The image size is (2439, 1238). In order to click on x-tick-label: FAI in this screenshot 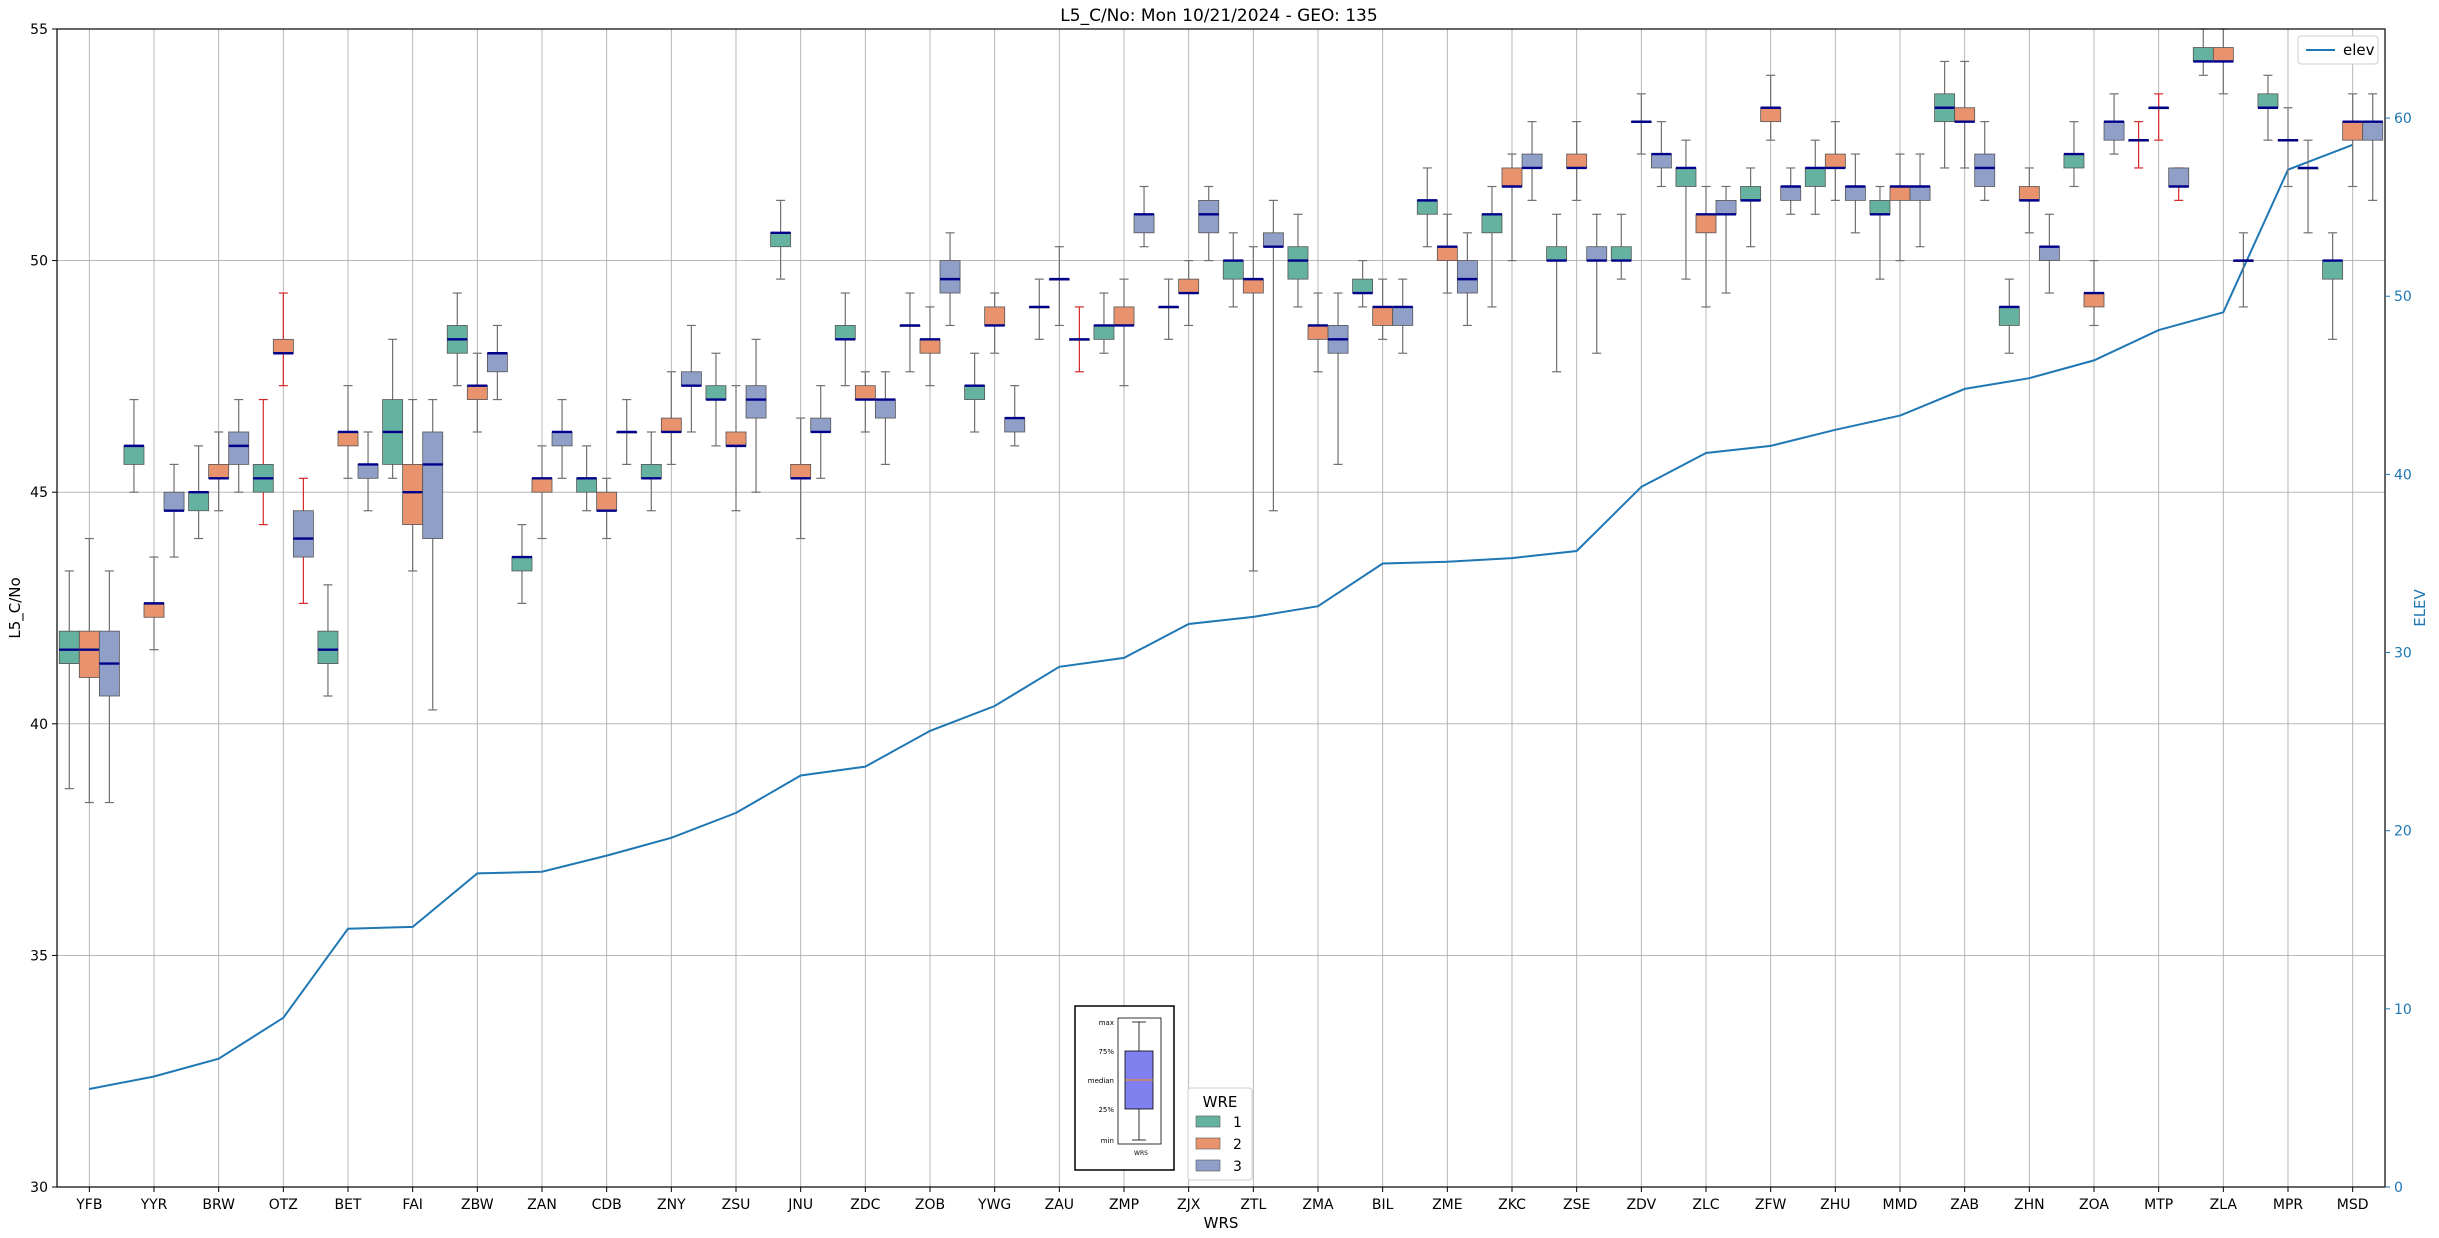, I will do `click(412, 1205)`.